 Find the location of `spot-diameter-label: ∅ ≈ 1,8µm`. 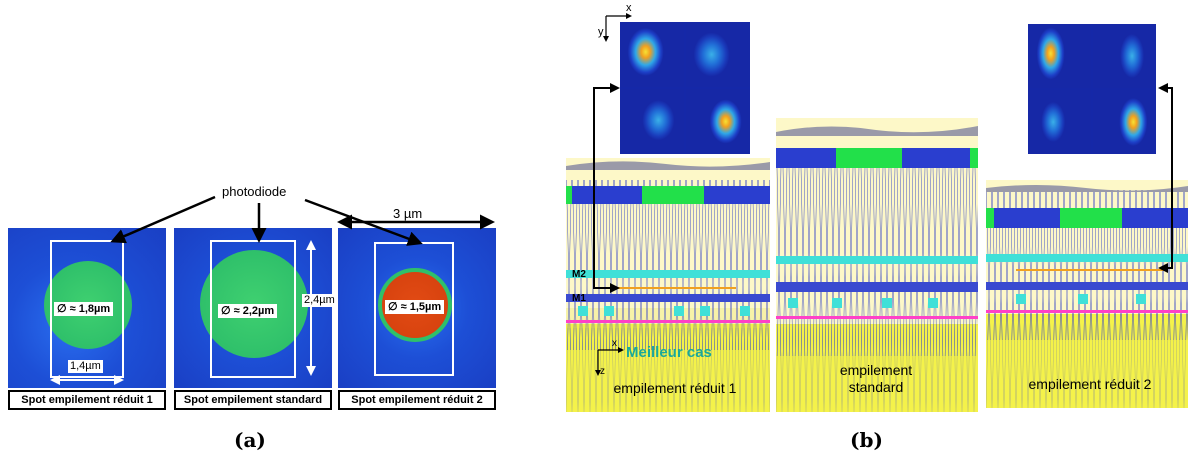

spot-diameter-label: ∅ ≈ 1,8µm is located at coordinates (84, 309).